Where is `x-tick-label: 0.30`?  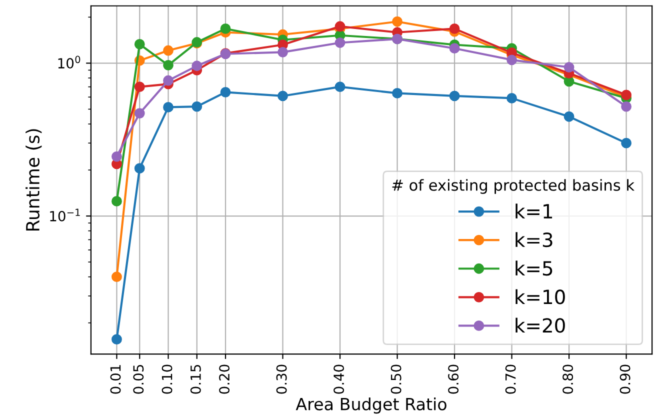 x-tick-label: 0.30 is located at coordinates (281, 379).